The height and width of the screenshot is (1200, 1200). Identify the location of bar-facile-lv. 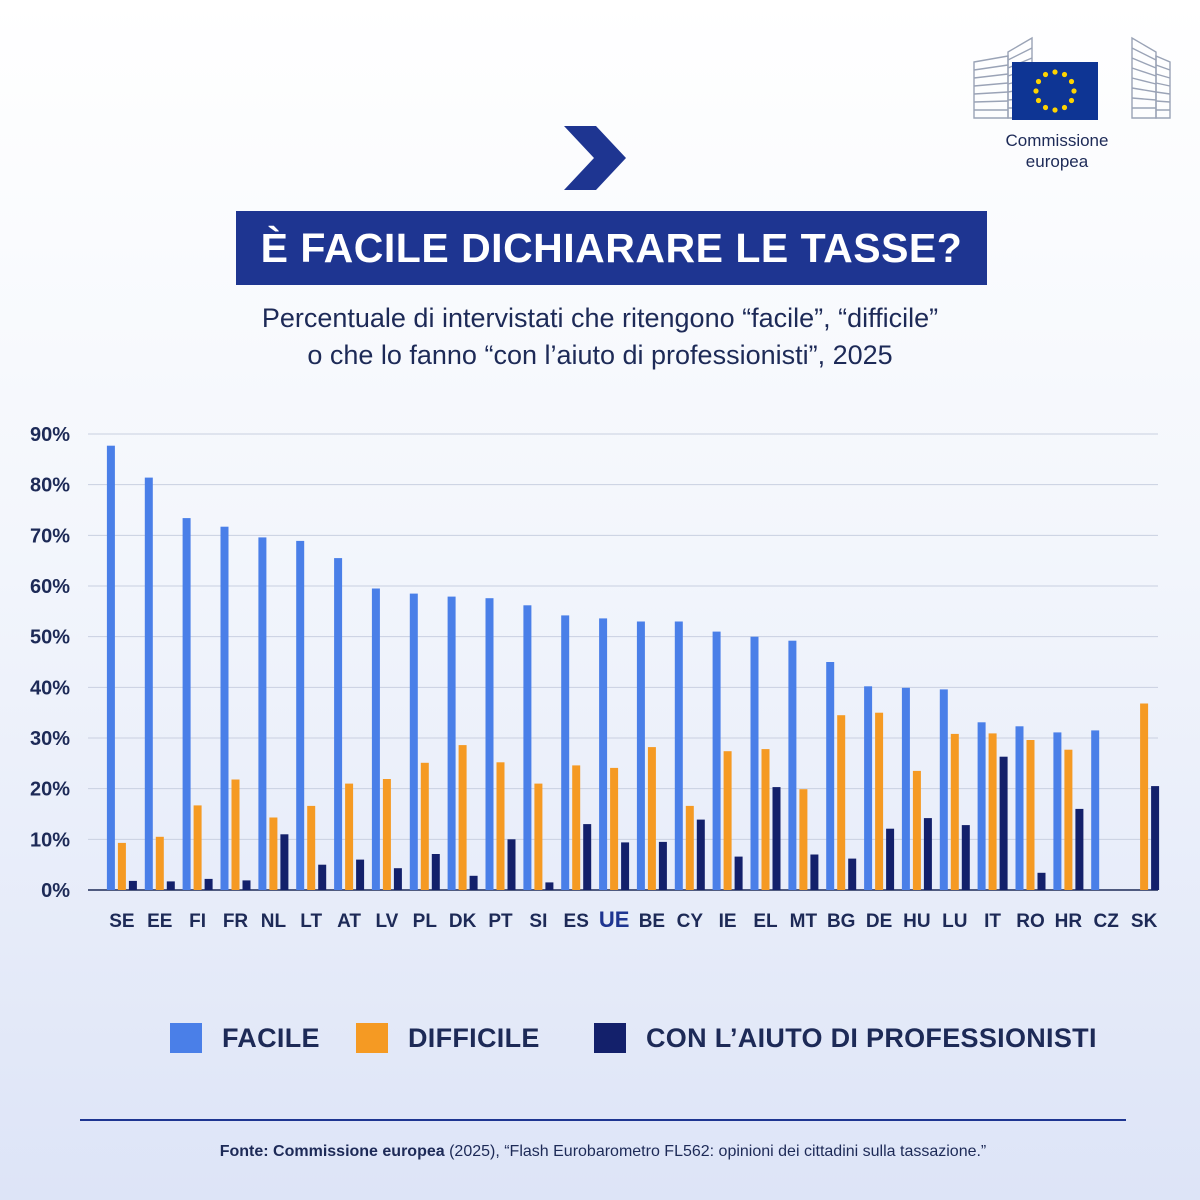
(375, 739).